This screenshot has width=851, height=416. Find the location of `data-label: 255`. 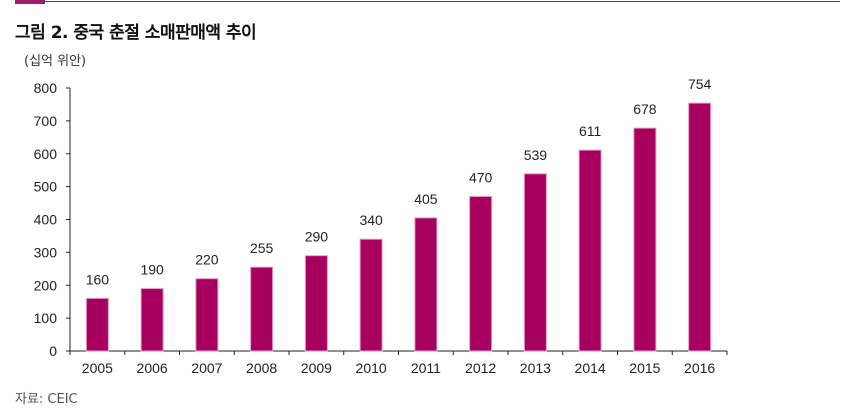

data-label: 255 is located at coordinates (262, 248).